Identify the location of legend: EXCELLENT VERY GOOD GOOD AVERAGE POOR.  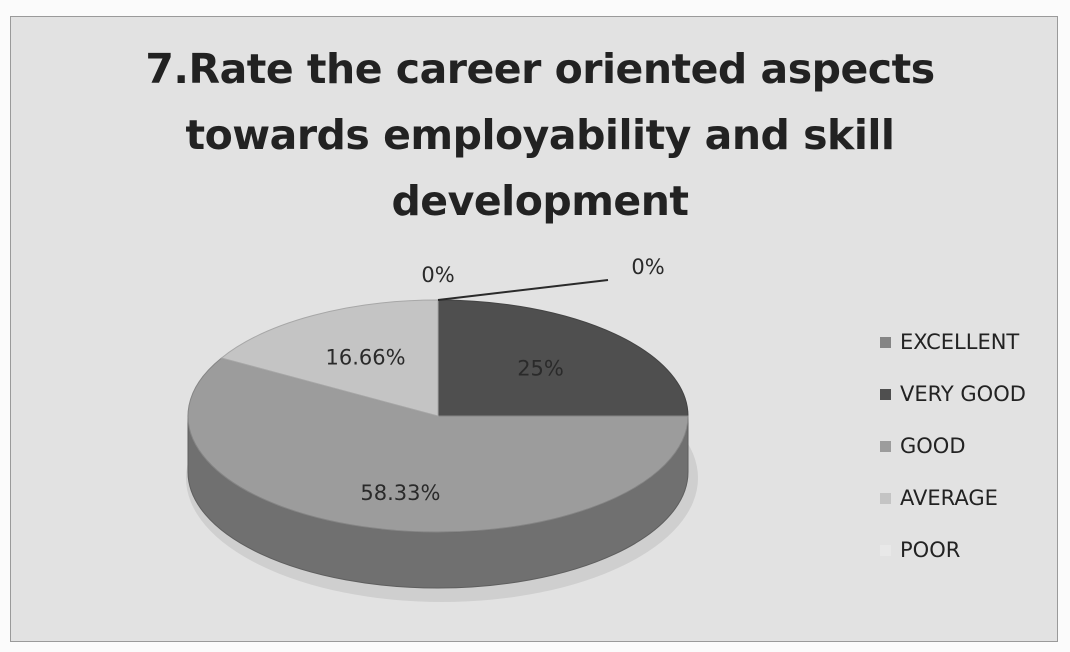
(967, 446).